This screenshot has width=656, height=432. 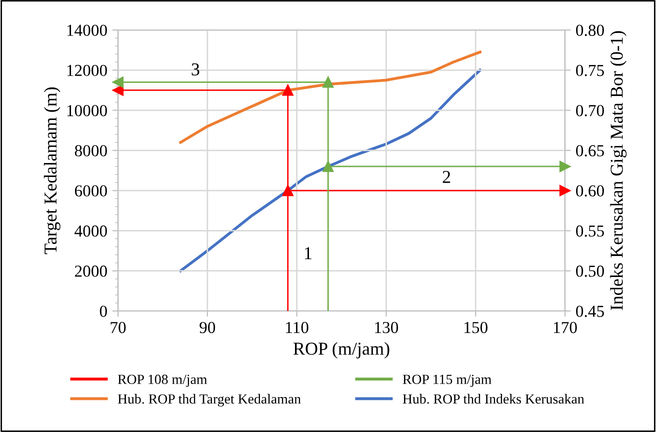 What do you see at coordinates (341, 350) in the screenshot?
I see `x-axis-title: ROP (m/jam)` at bounding box center [341, 350].